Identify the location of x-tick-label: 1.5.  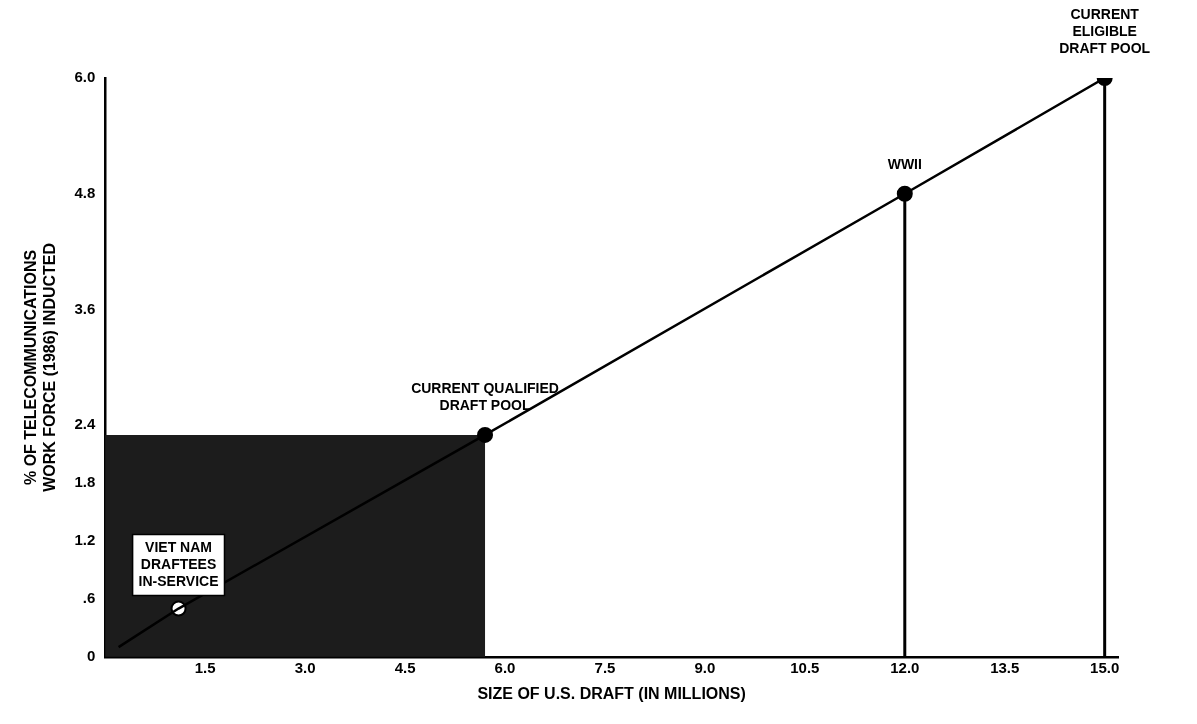
(205, 667).